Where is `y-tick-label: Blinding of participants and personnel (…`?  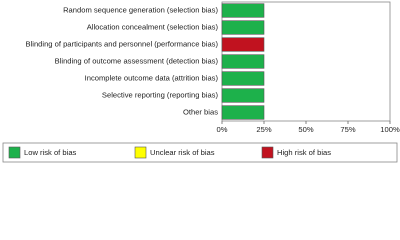
y-tick-label: Blinding of participants and personnel (… is located at coordinates (122, 44).